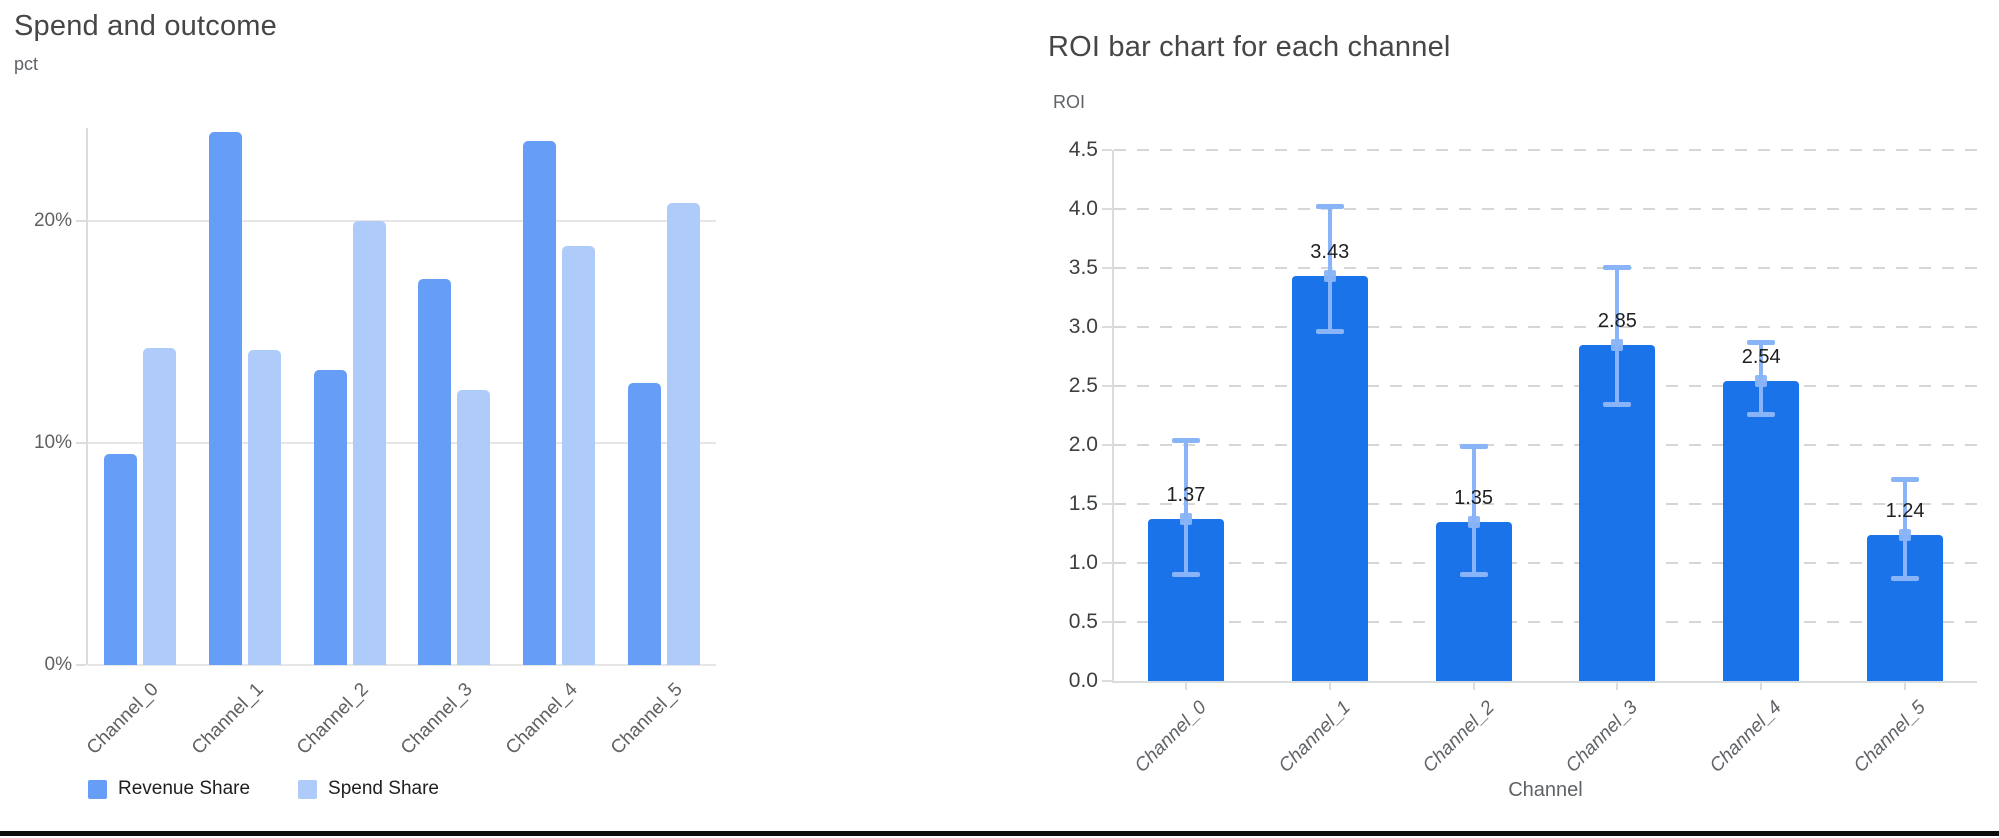  I want to click on roi-cell-Channel_2: 1.35, so click(1474, 415).